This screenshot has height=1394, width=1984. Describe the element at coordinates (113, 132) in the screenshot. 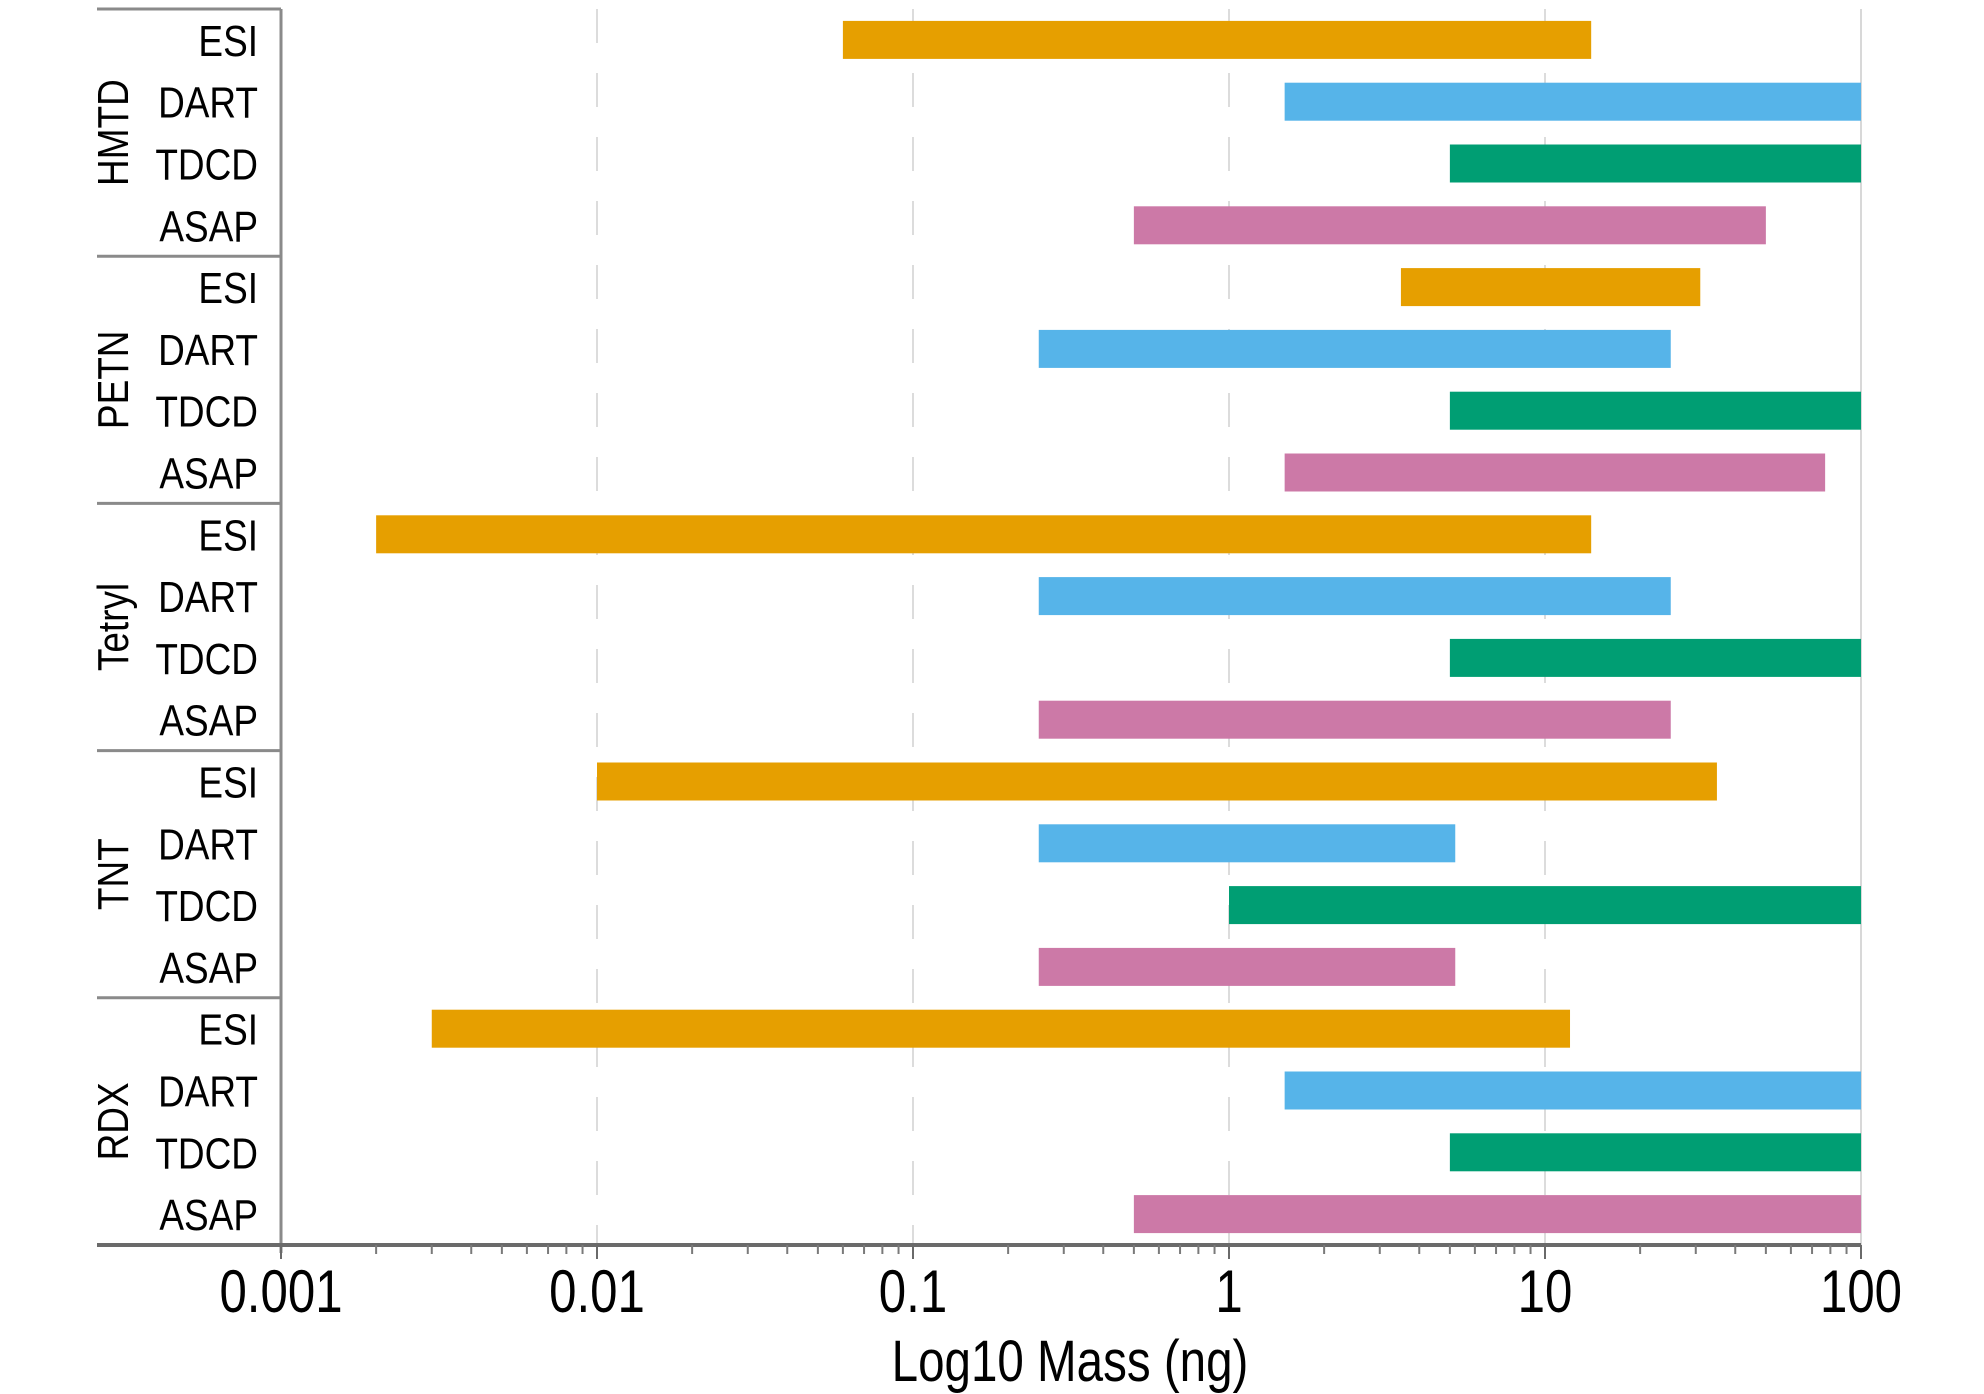

I see `group-label: HMTD` at that location.